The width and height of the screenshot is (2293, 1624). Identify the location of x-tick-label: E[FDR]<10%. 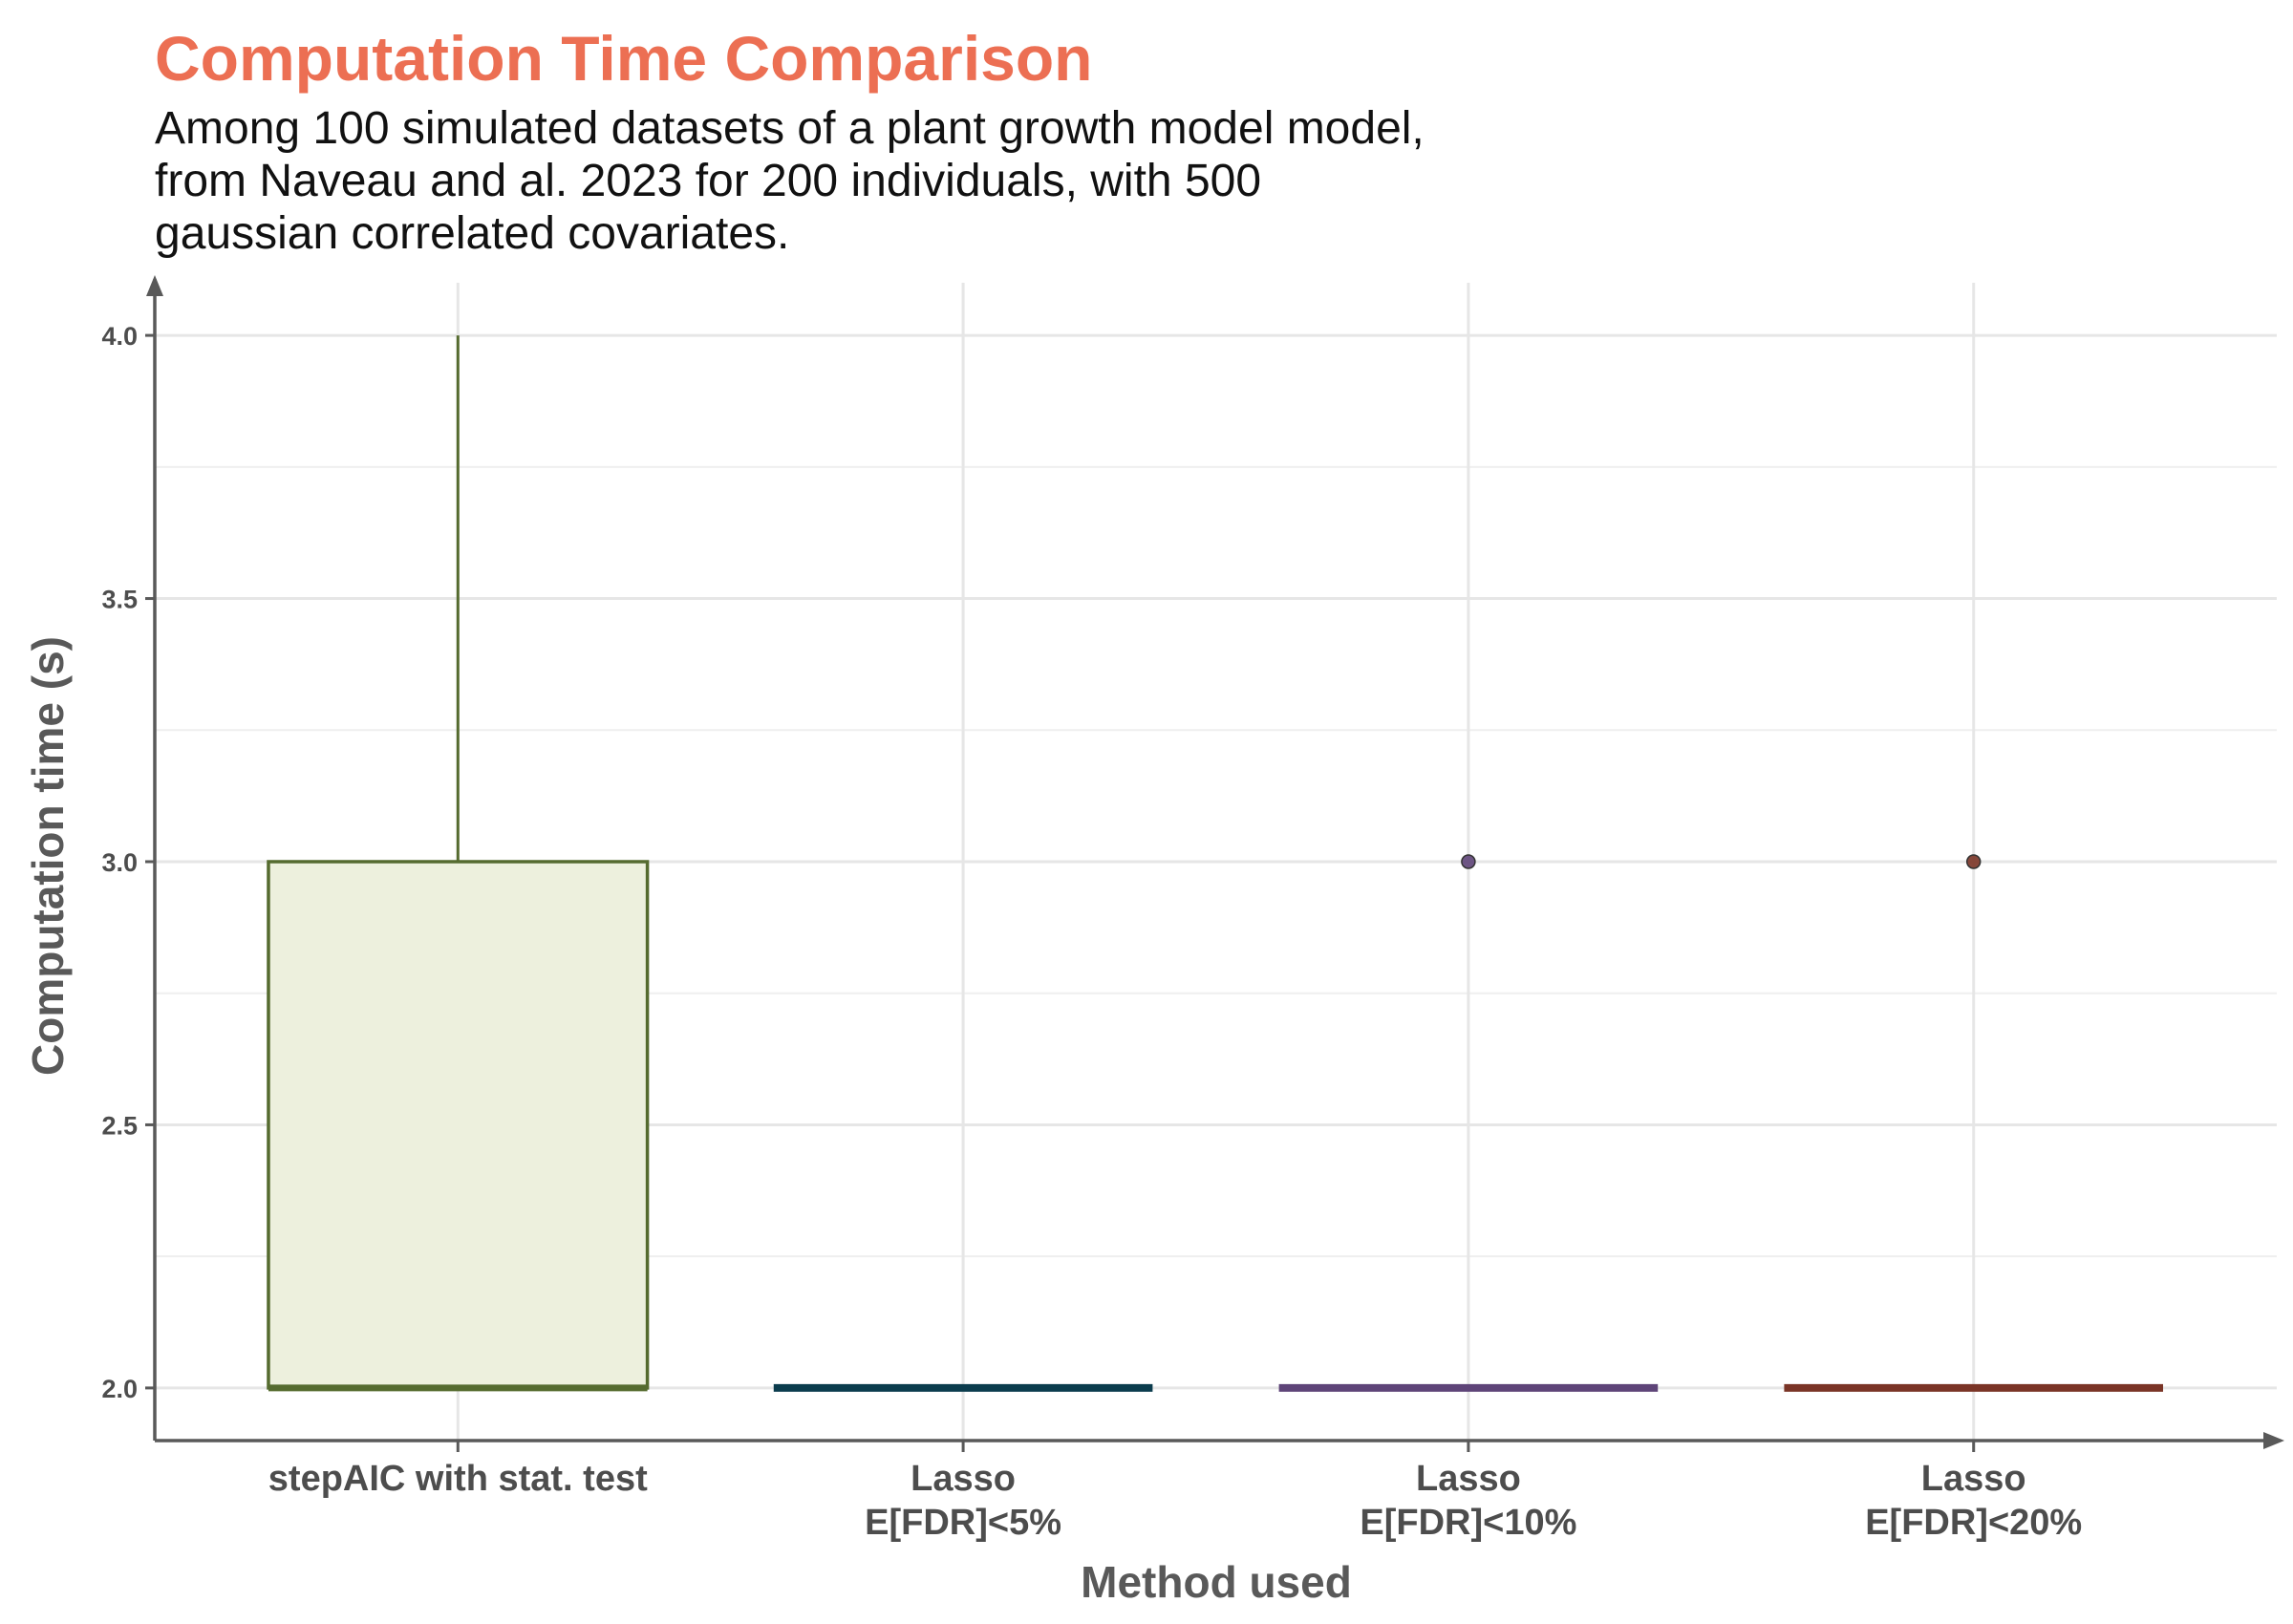
(1468, 1523).